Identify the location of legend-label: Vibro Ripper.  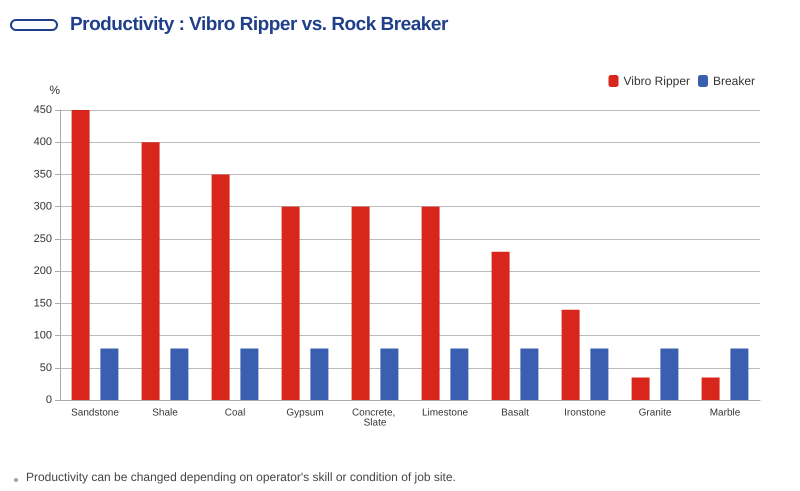
(657, 81).